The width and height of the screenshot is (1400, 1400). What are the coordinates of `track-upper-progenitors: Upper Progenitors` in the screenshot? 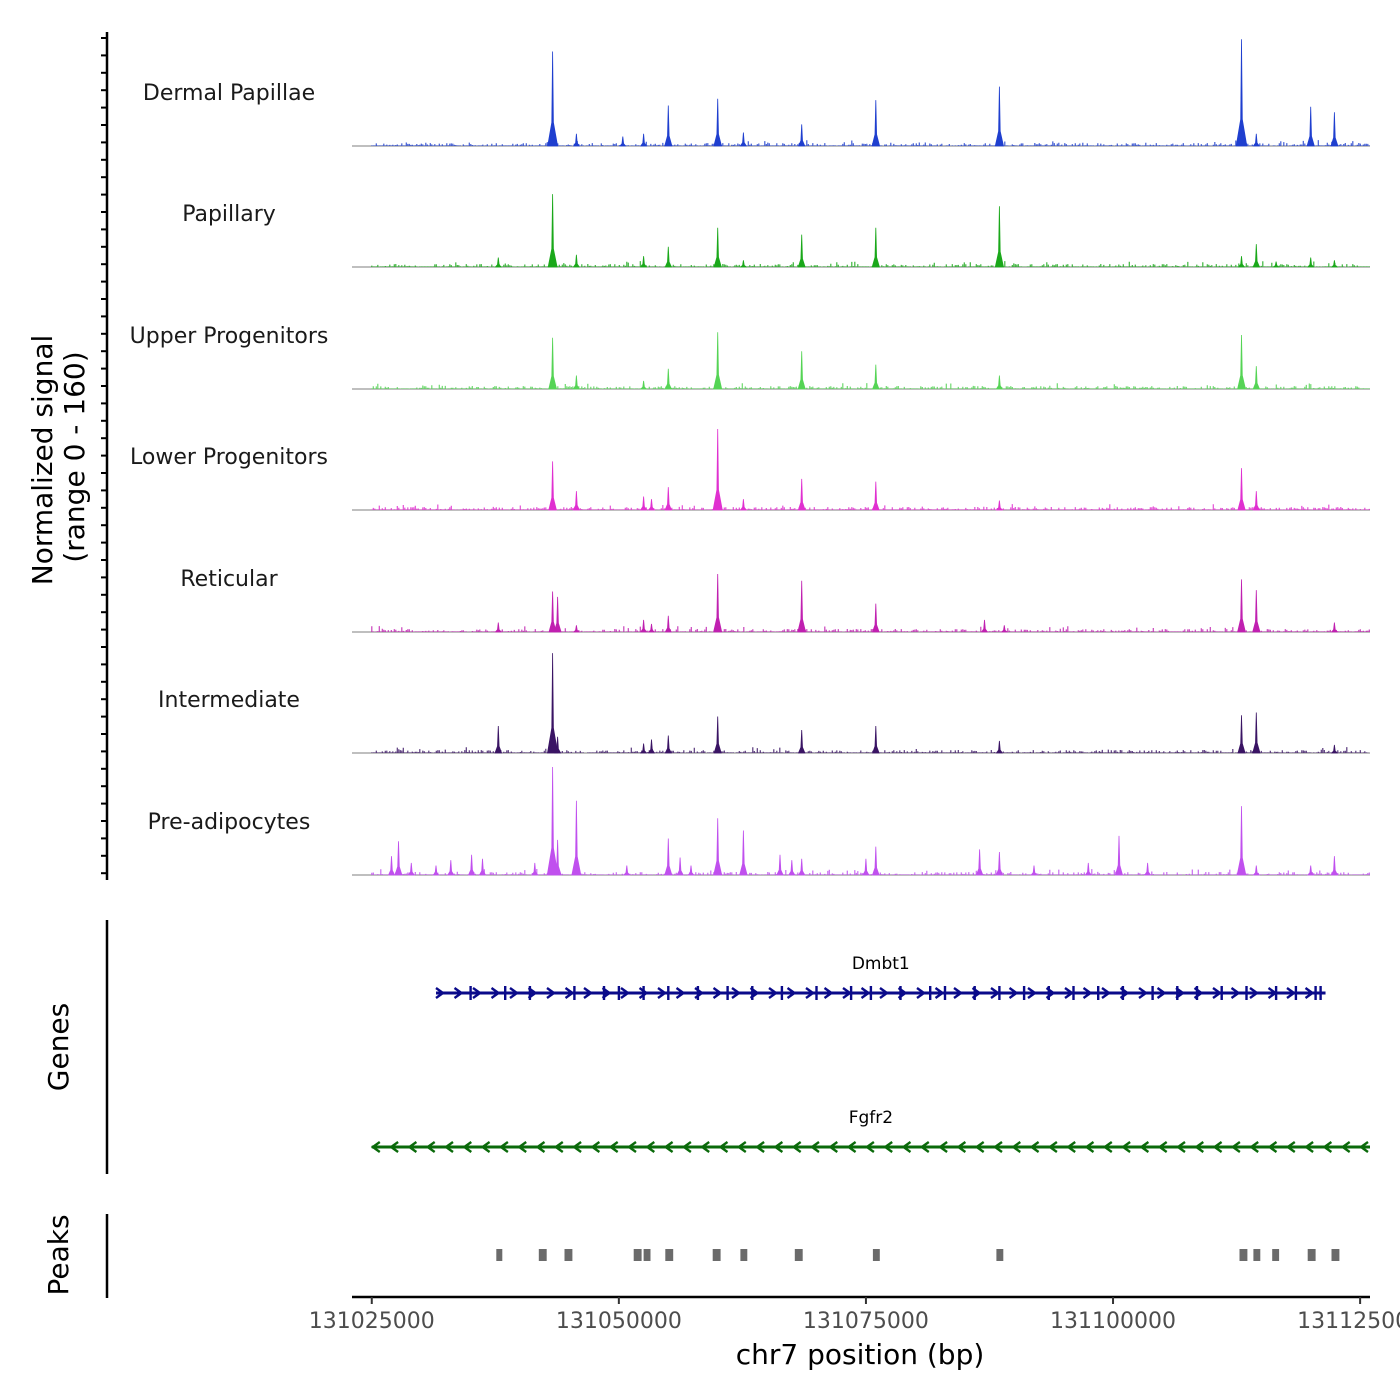 It's located at (750, 357).